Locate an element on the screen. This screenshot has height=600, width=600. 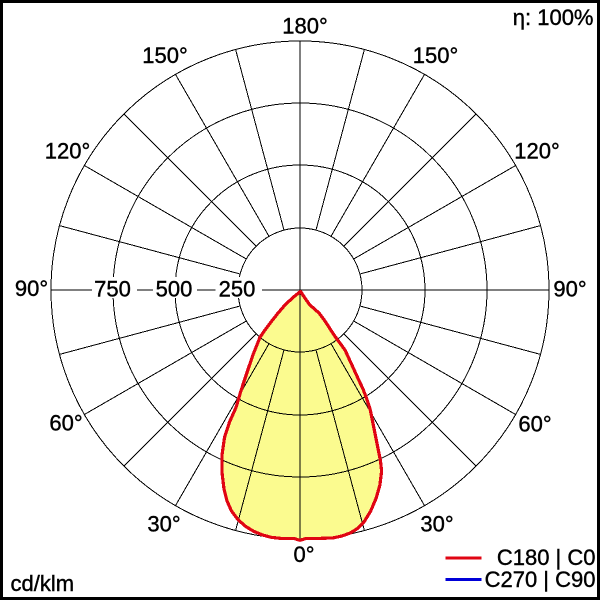
svg-text: 0° is located at coordinates (303, 554).